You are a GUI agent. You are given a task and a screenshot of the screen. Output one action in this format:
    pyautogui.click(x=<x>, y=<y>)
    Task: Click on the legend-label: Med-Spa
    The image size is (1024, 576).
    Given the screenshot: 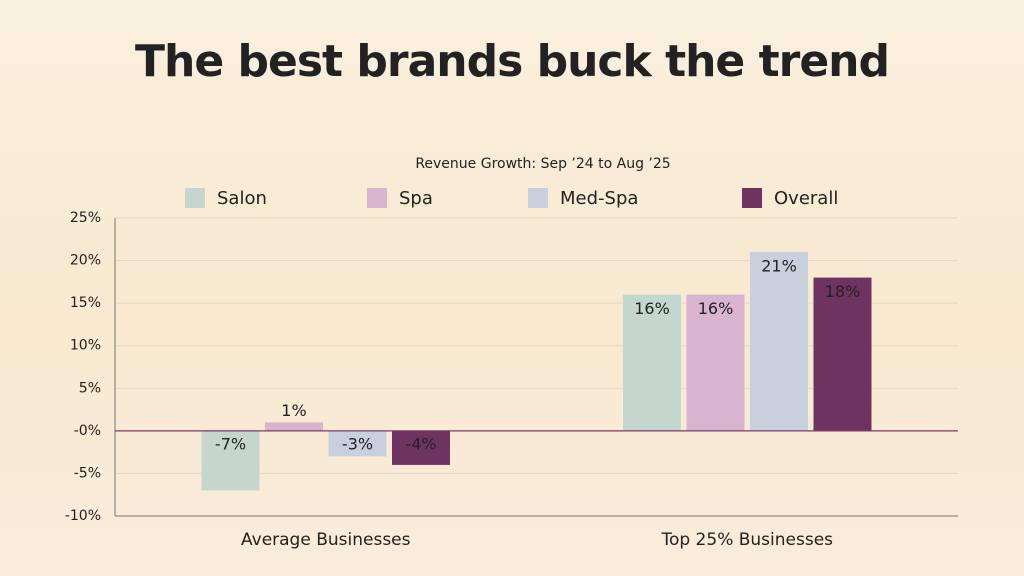 What is the action you would take?
    pyautogui.click(x=599, y=198)
    